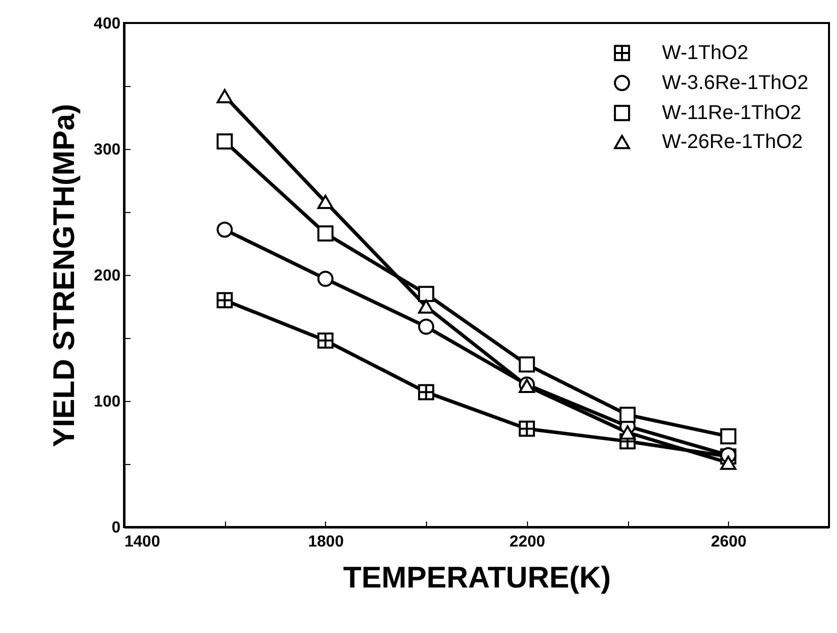 The width and height of the screenshot is (837, 633). I want to click on y-tick-label: 200, so click(107, 276).